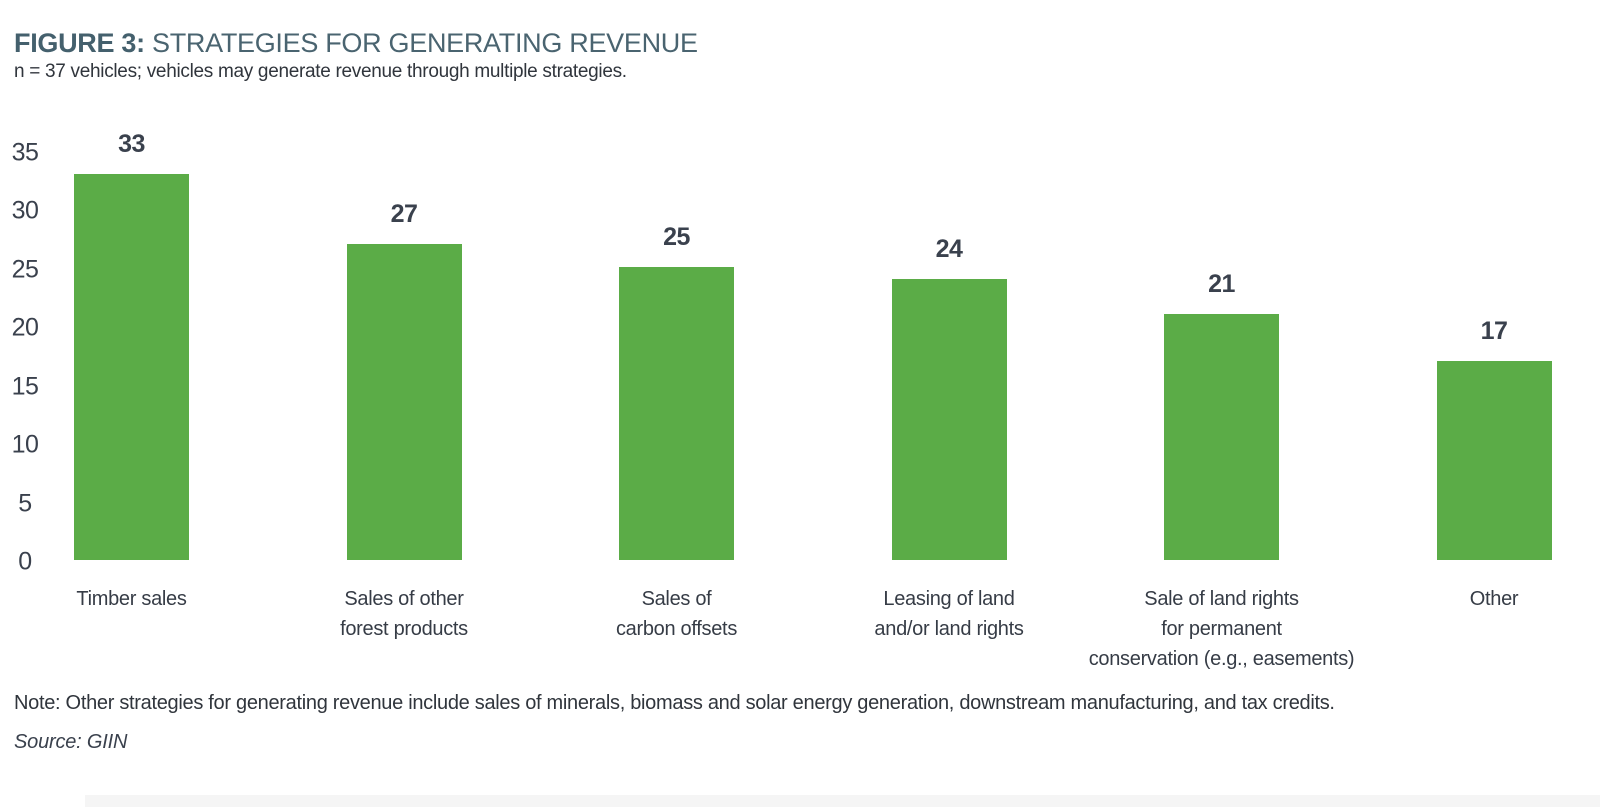  Describe the element at coordinates (79, 43) in the screenshot. I see `figure-number-label: FIGURE 3:` at that location.